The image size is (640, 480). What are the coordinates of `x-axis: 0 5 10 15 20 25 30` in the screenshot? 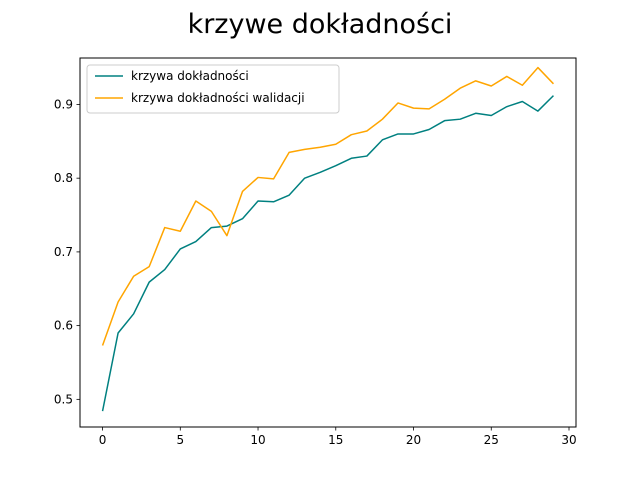 It's located at (338, 437).